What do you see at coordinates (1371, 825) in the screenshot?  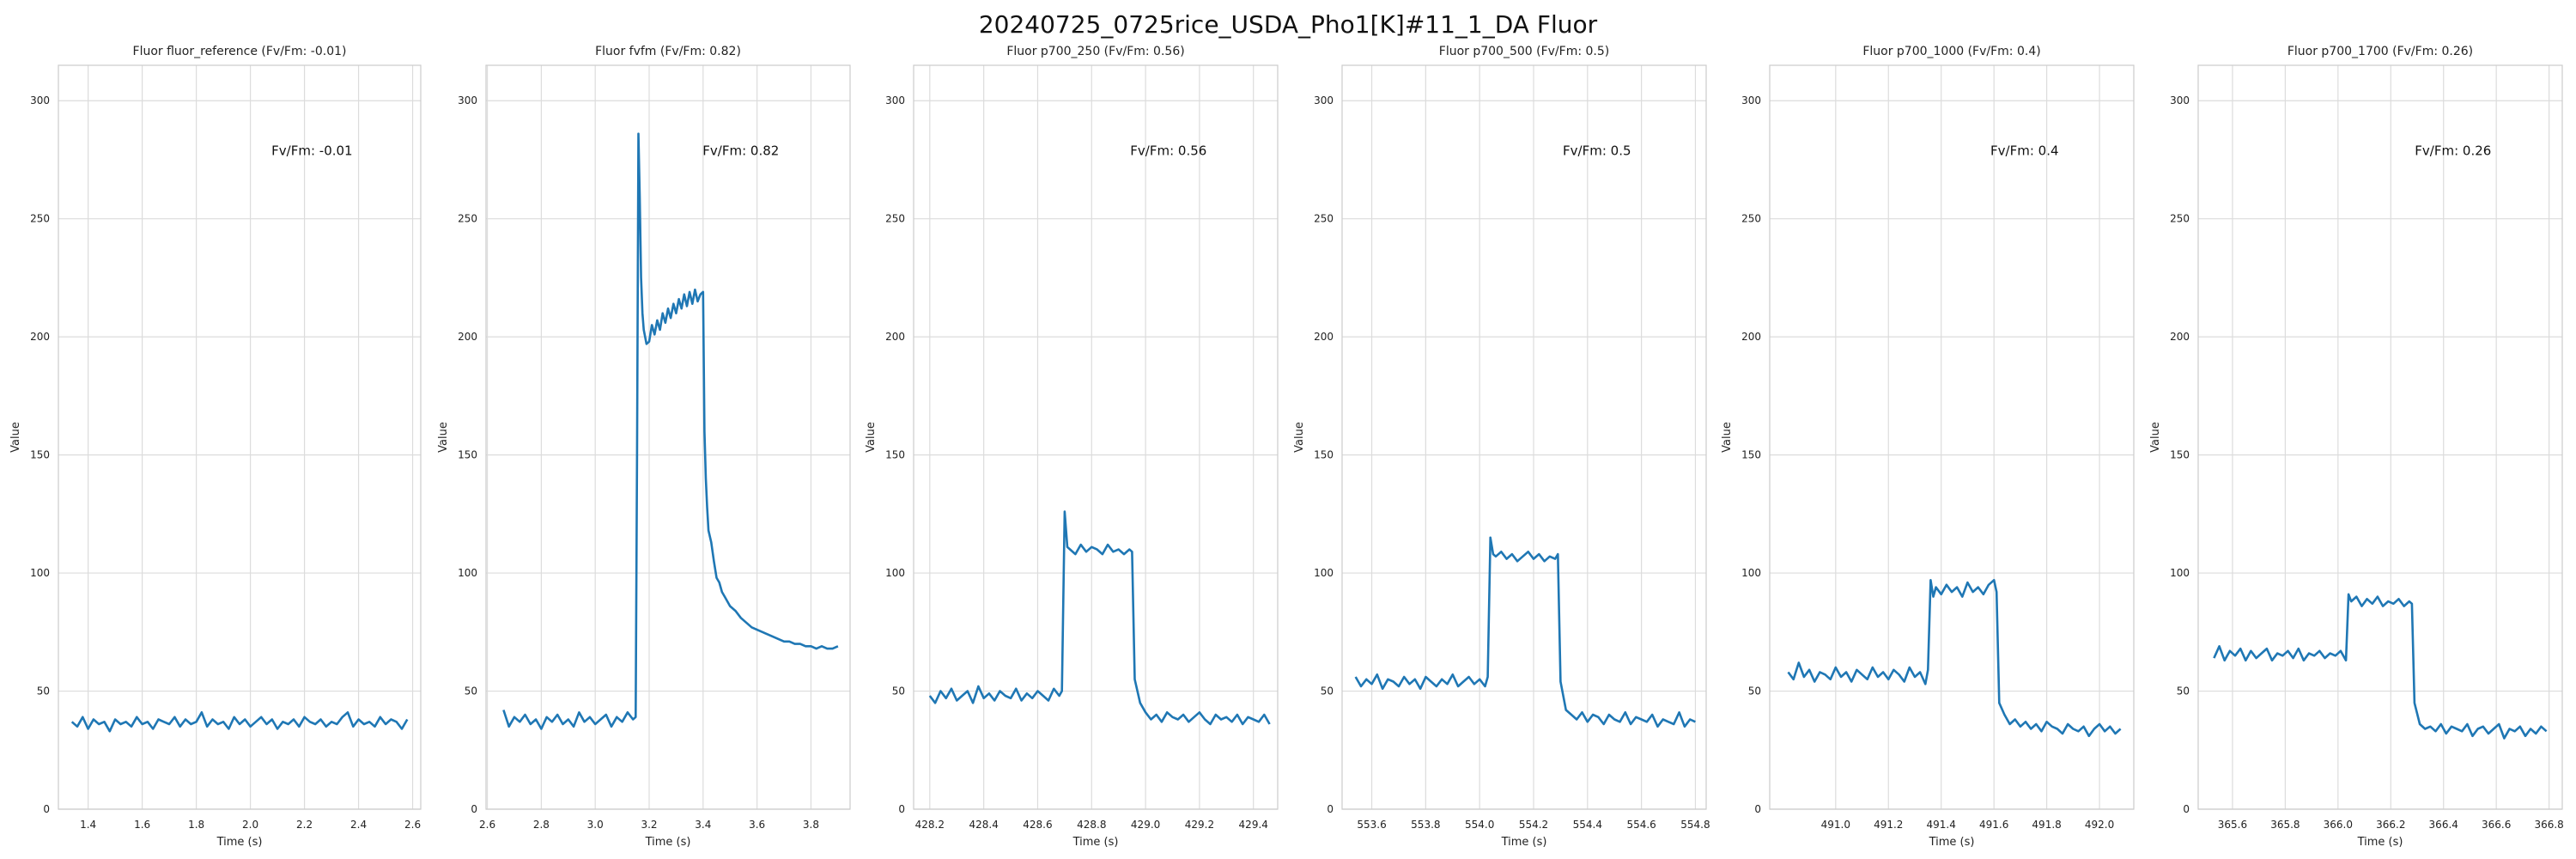 I see `x-tick-label: 553.6` at bounding box center [1371, 825].